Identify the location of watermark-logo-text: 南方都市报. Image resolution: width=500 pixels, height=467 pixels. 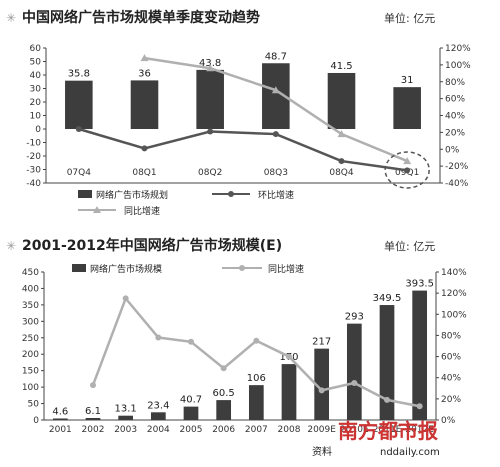
(388, 431).